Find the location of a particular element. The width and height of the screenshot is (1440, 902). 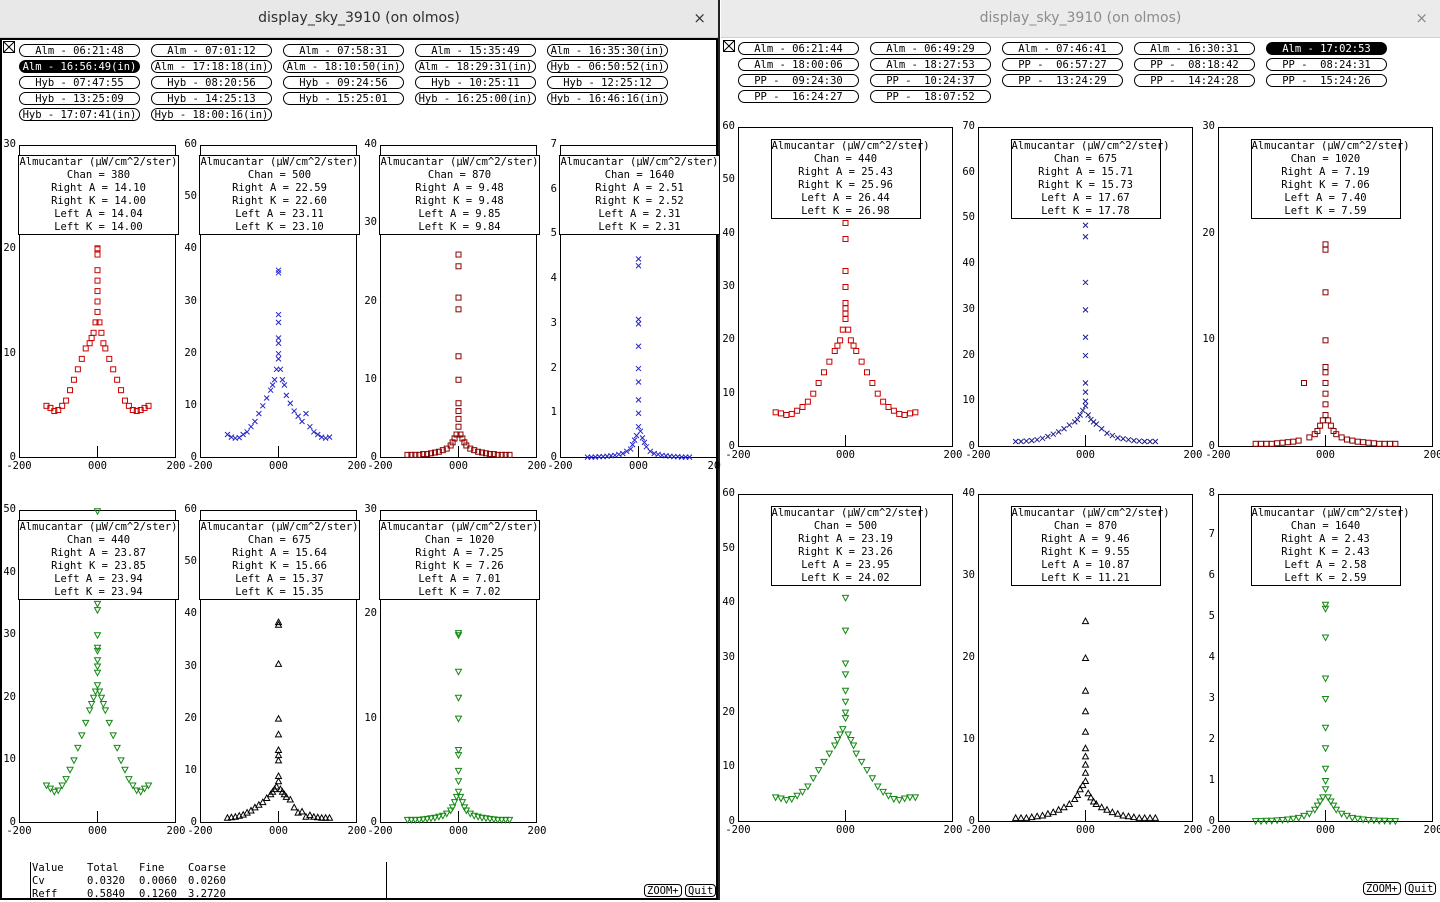

table-header: Value is located at coordinates (48, 868).